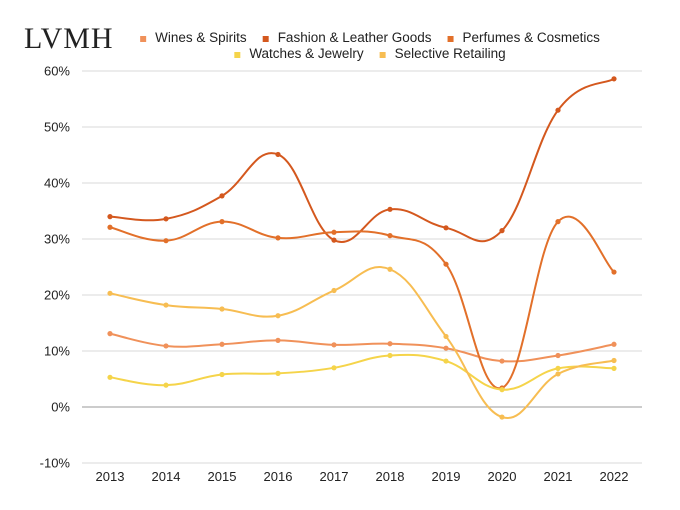  Describe the element at coordinates (334, 476) in the screenshot. I see `x-tick-label: 2017` at that location.